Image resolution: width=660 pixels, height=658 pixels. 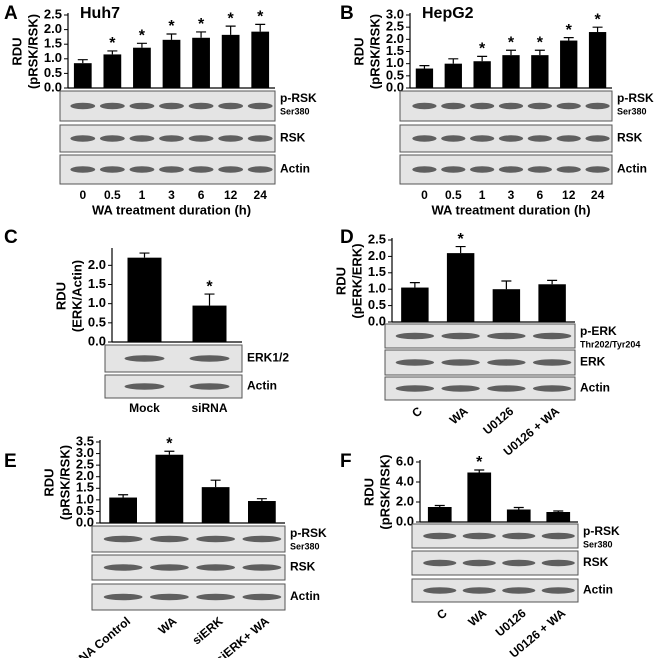 I want to click on y-tick-label: 4.0, so click(x=405, y=480).